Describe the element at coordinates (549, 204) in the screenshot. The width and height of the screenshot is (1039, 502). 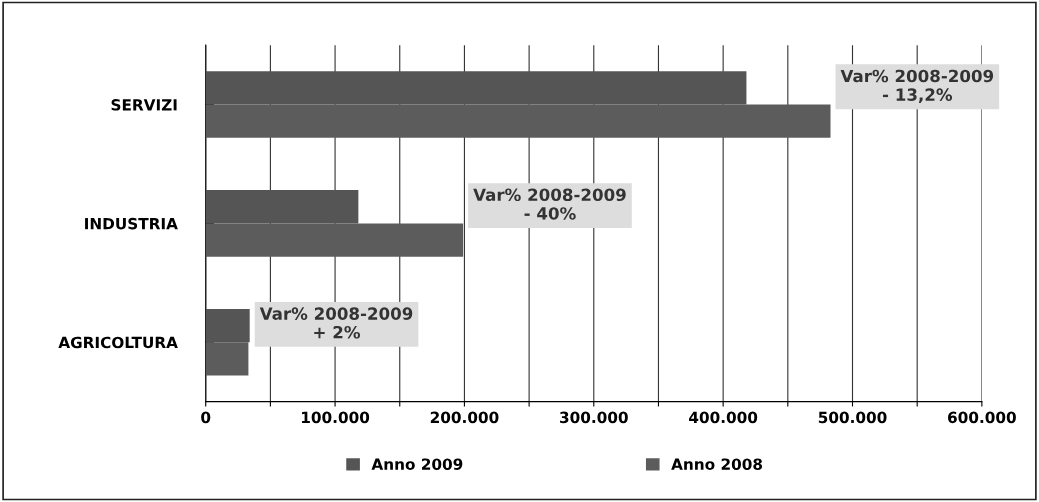
I see `annotation: Var% 2008-2009 - 40%` at that location.